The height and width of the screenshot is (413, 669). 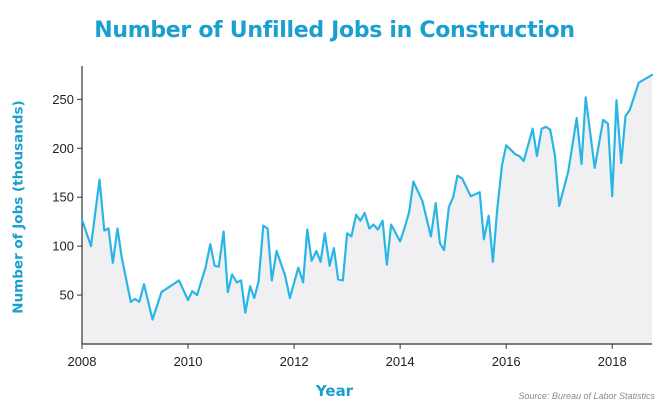 What do you see at coordinates (63, 148) in the screenshot?
I see `y-tick-label: 200` at bounding box center [63, 148].